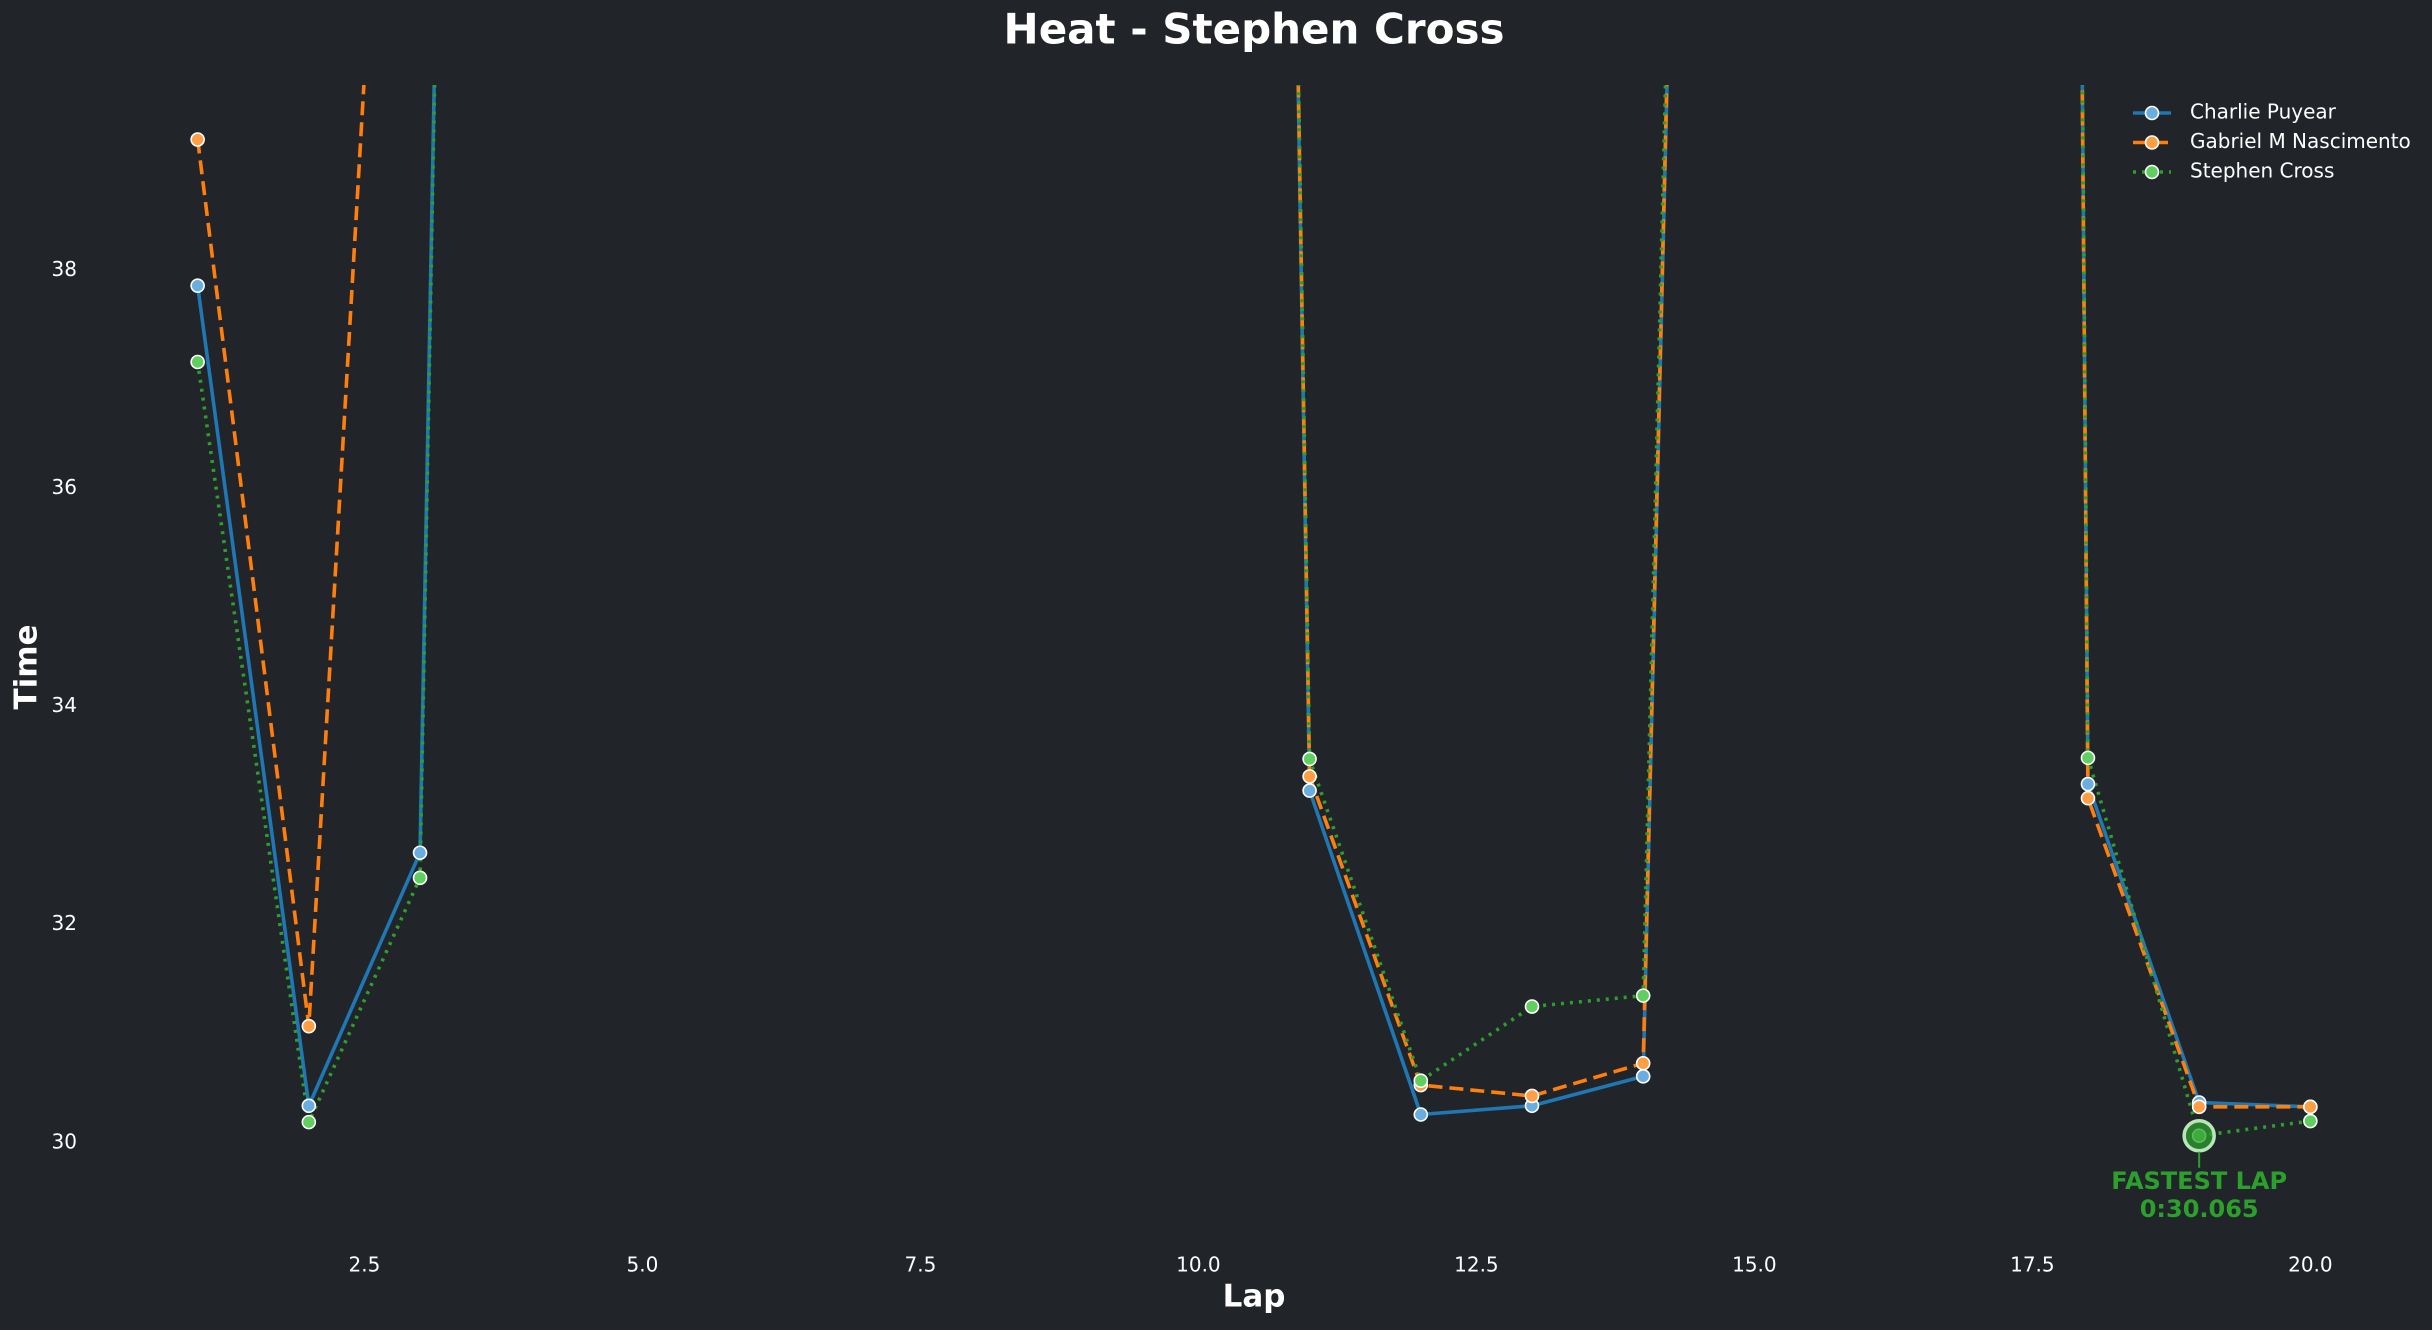 The width and height of the screenshot is (2432, 1330). What do you see at coordinates (921, 1265) in the screenshot?
I see `x-tick-label: 7.5` at bounding box center [921, 1265].